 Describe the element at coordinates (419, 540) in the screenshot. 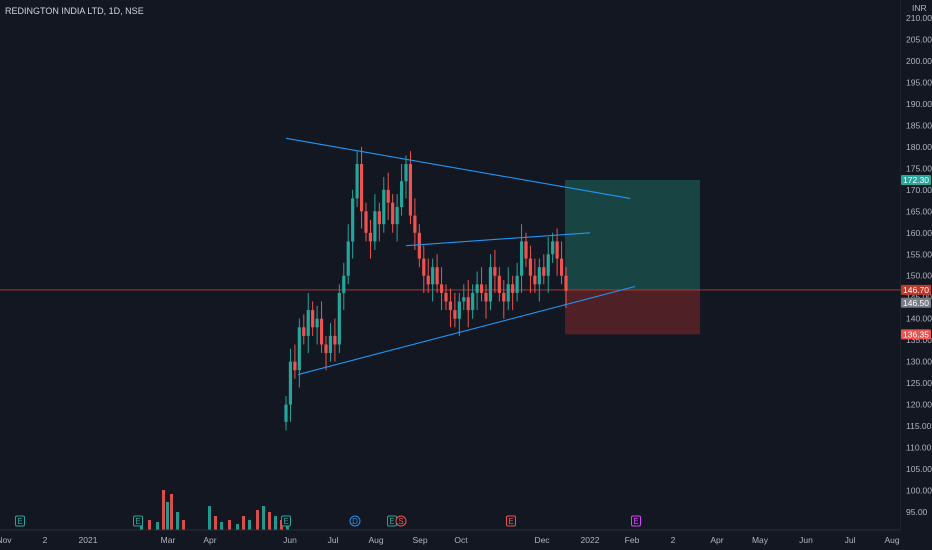

I see `time-tick-label: Sep` at that location.